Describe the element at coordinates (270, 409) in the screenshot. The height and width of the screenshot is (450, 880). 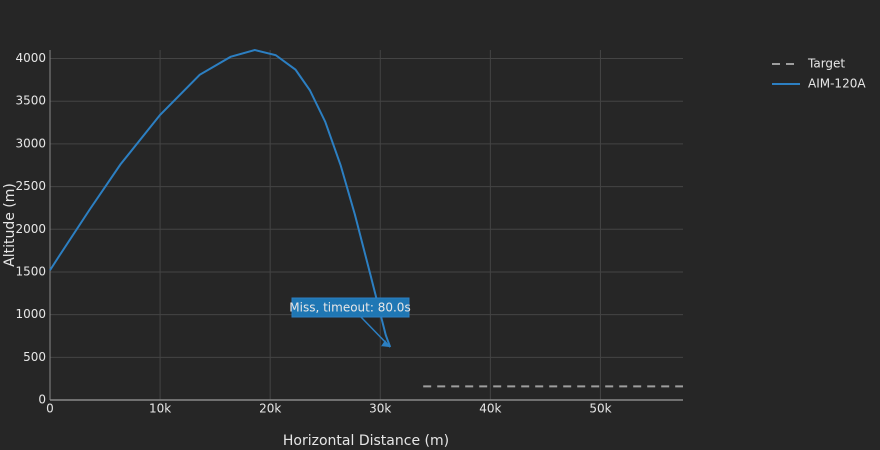
I see `x-tick-label: 20k` at that location.